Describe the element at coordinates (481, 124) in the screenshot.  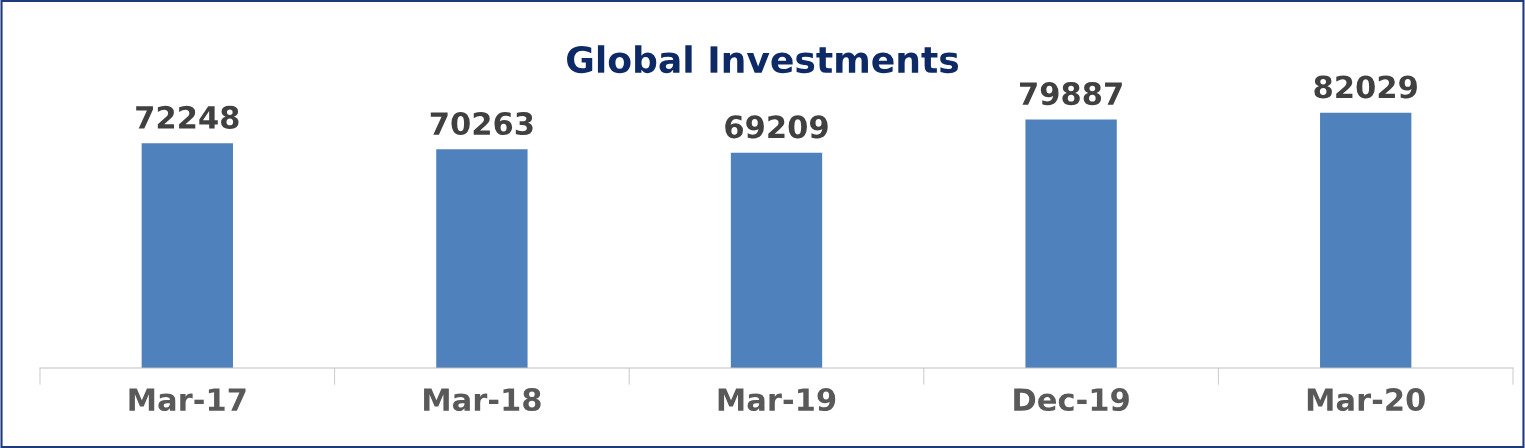
I see `data-label: 70263` at that location.